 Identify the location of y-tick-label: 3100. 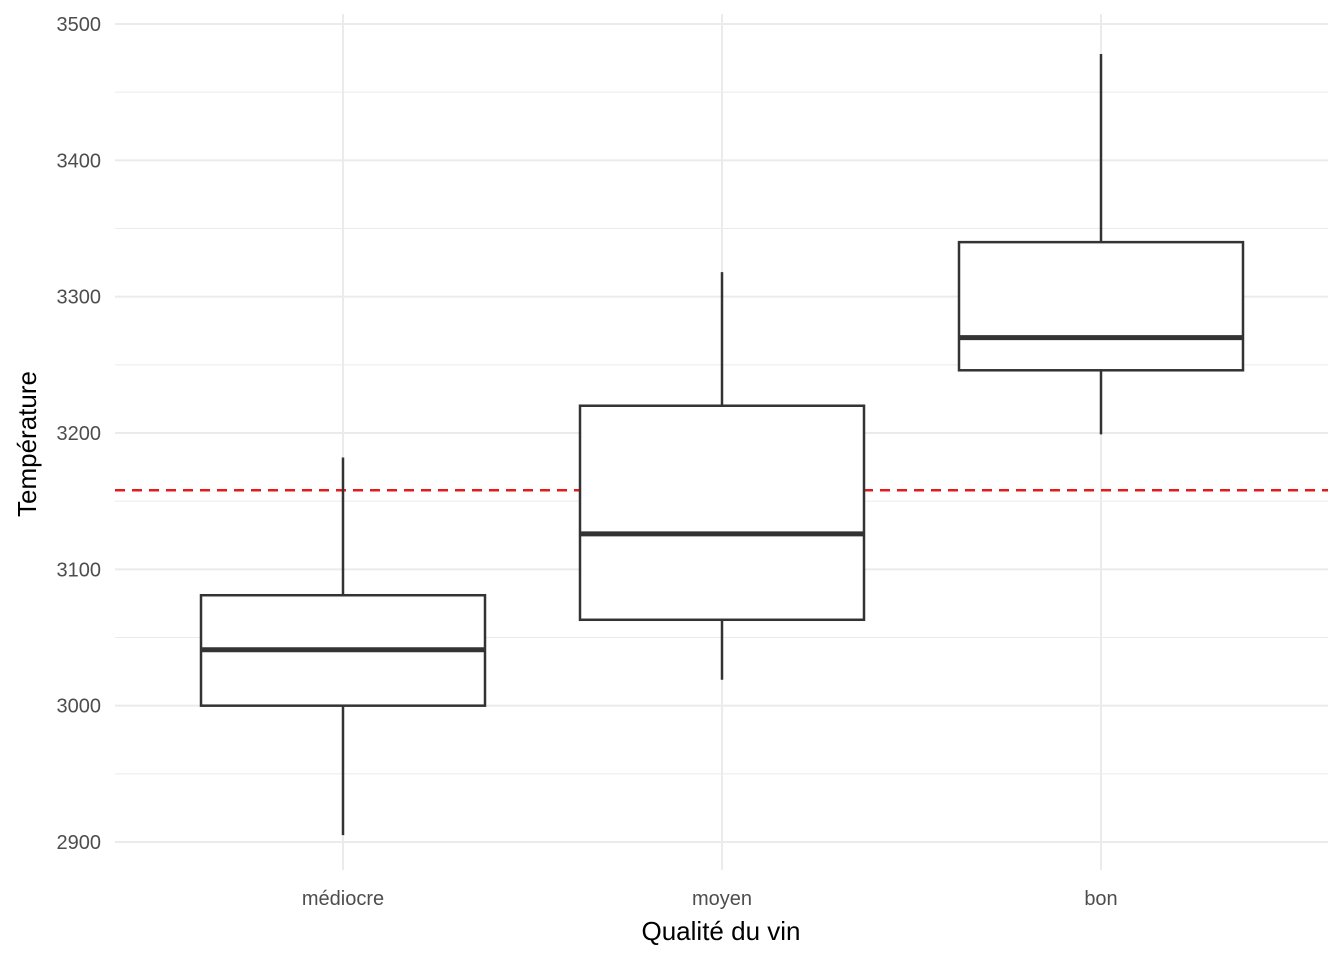
(79, 570).